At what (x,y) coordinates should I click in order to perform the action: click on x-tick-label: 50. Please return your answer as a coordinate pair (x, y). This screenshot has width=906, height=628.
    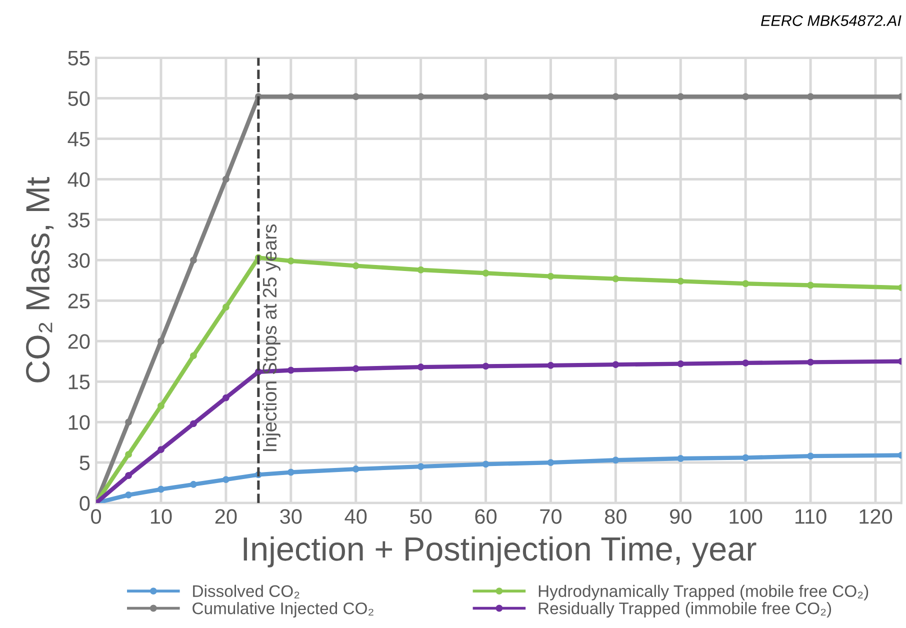
    Looking at the image, I should click on (421, 516).